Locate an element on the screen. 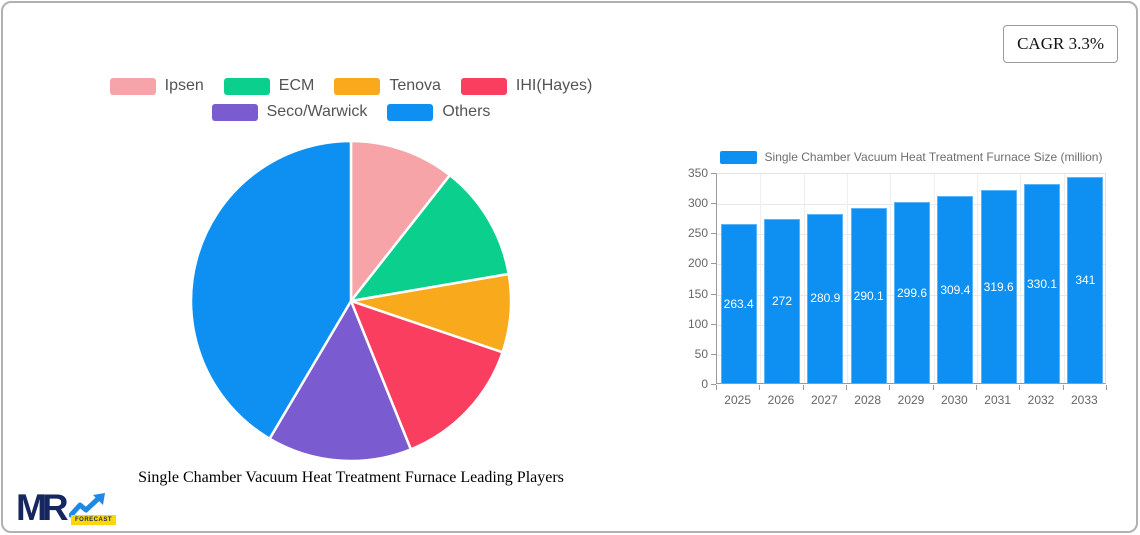 The width and height of the screenshot is (1140, 535). legend-label: Seco/Warwick is located at coordinates (317, 111).